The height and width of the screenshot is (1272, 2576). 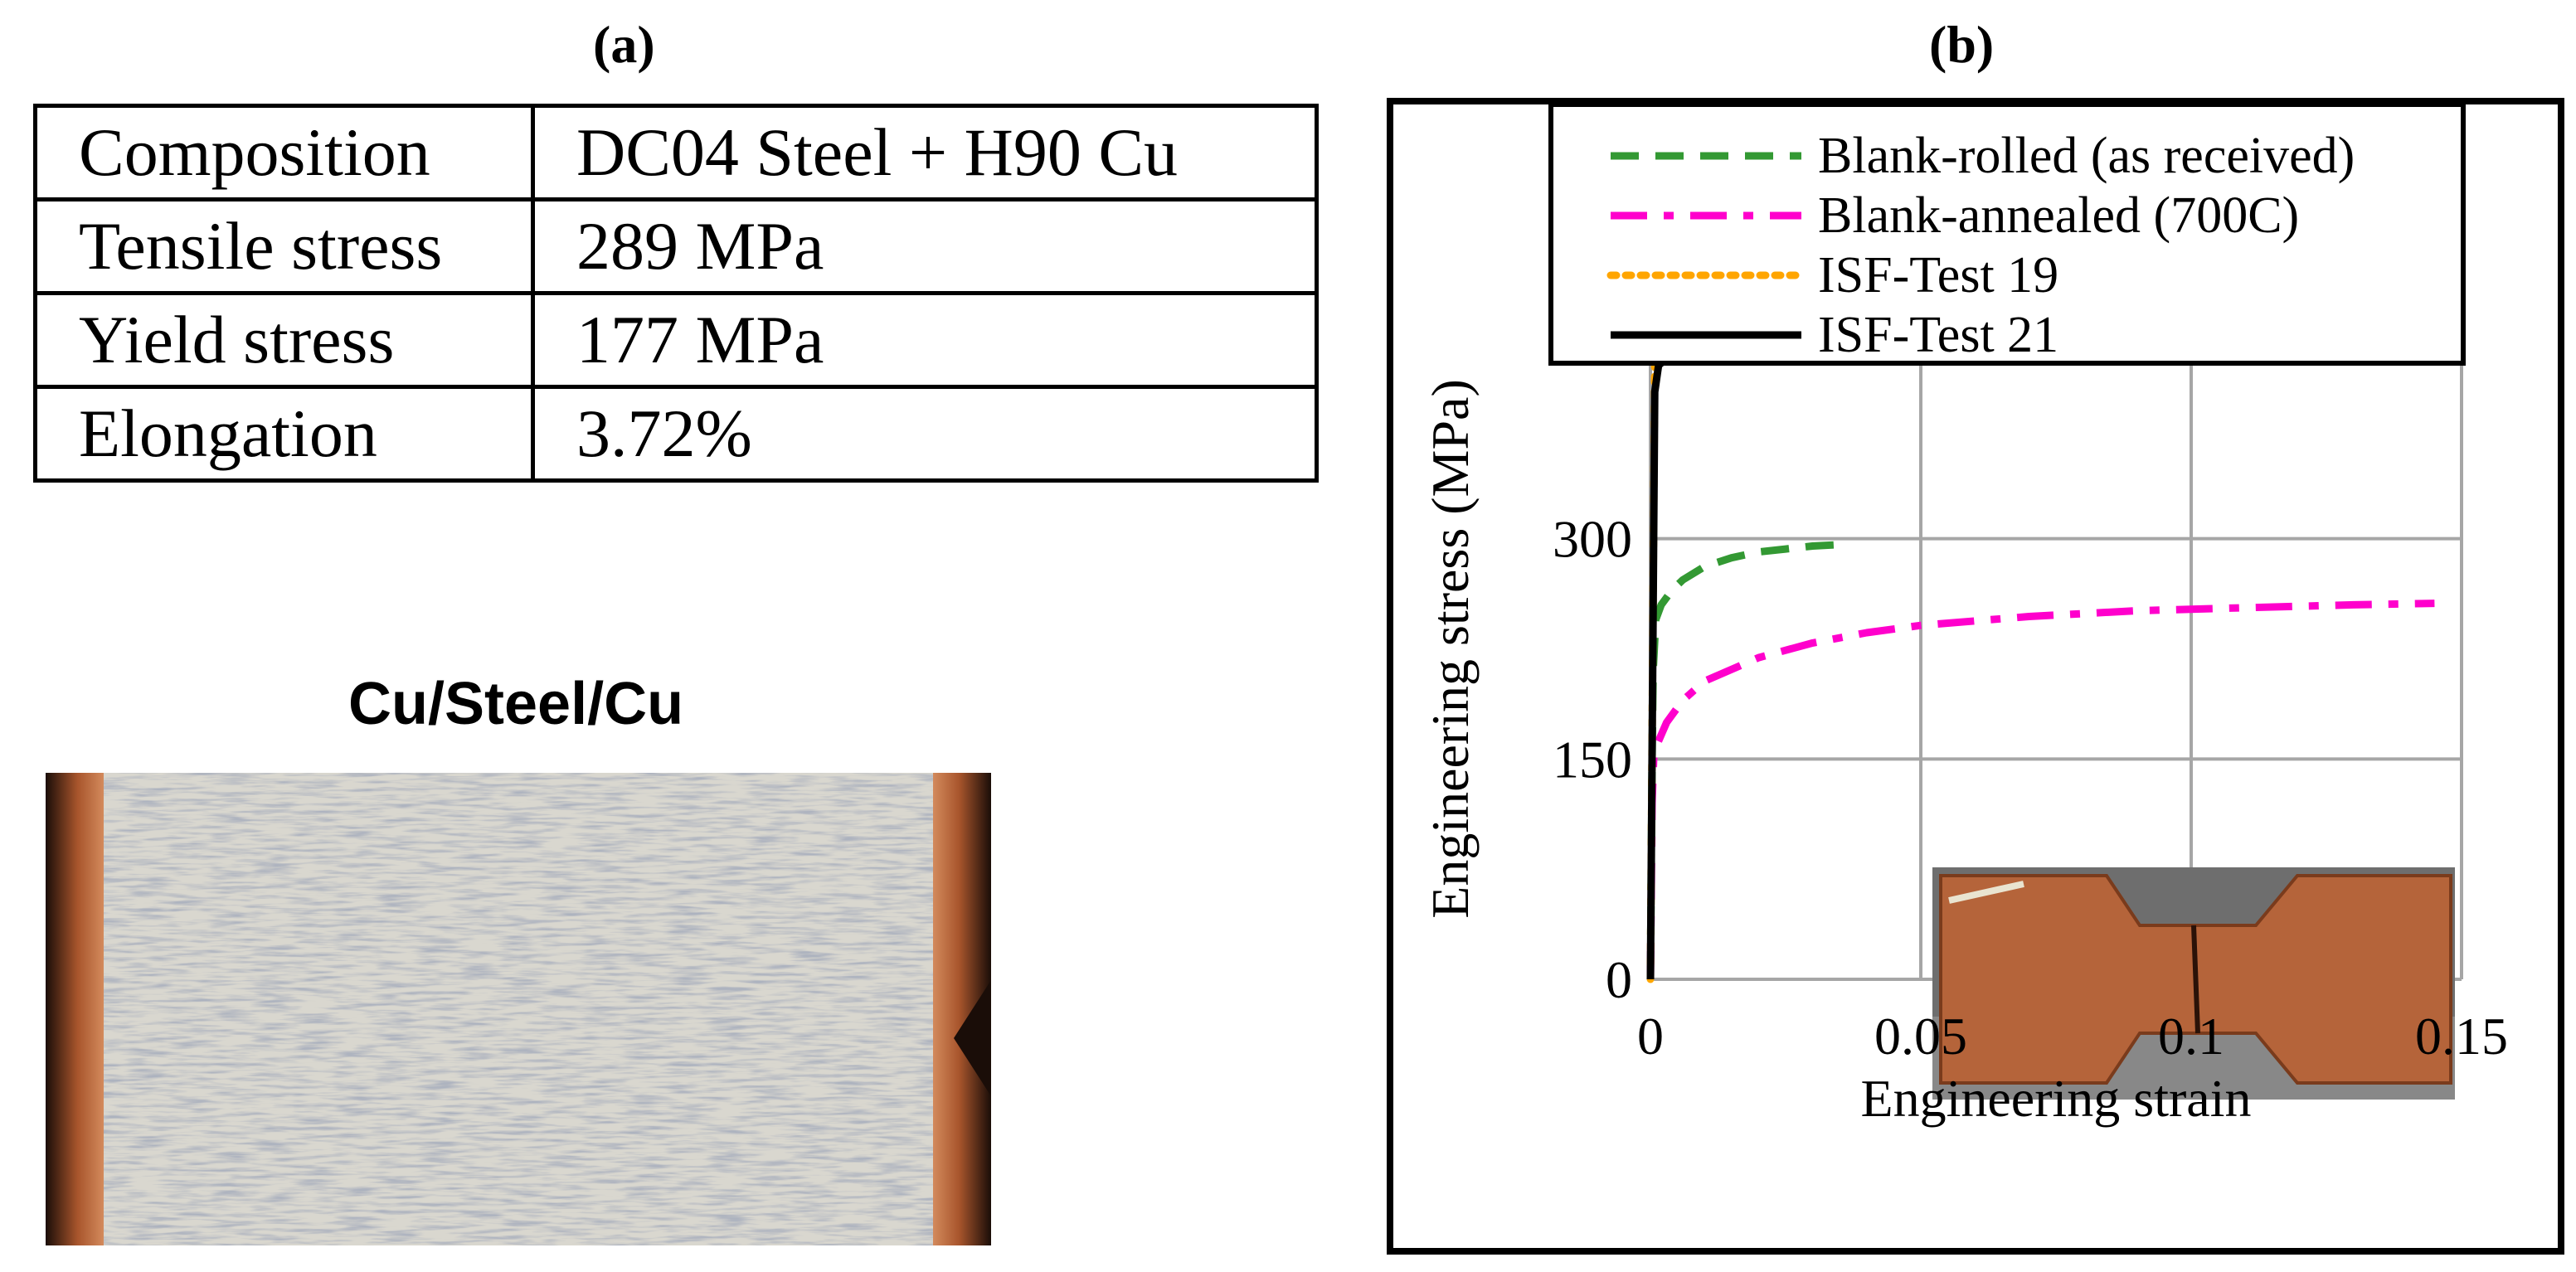 I want to click on table-key: Composition, so click(x=284, y=152).